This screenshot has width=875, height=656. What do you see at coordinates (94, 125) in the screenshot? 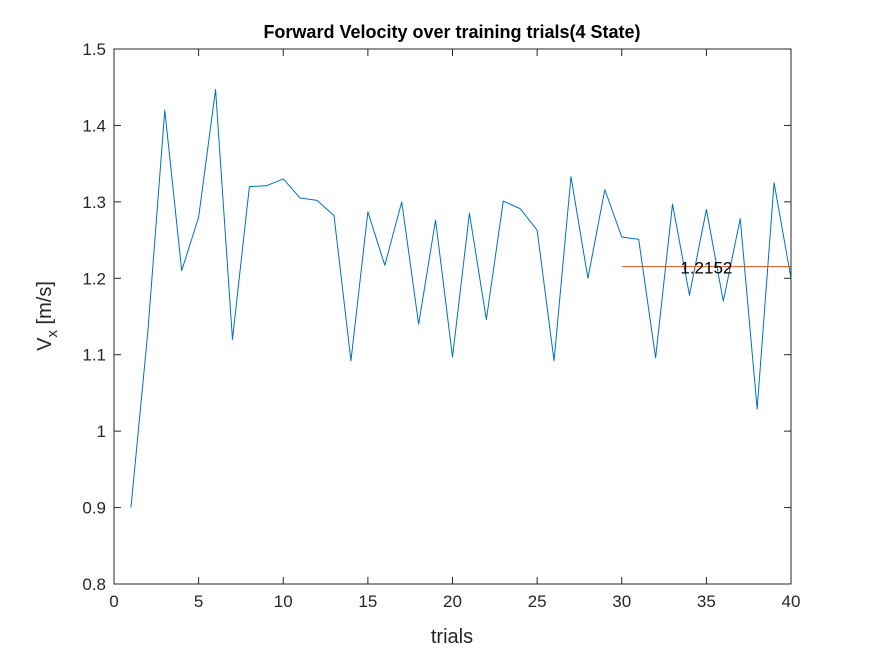
I see `y-tick-label: 1.4` at bounding box center [94, 125].